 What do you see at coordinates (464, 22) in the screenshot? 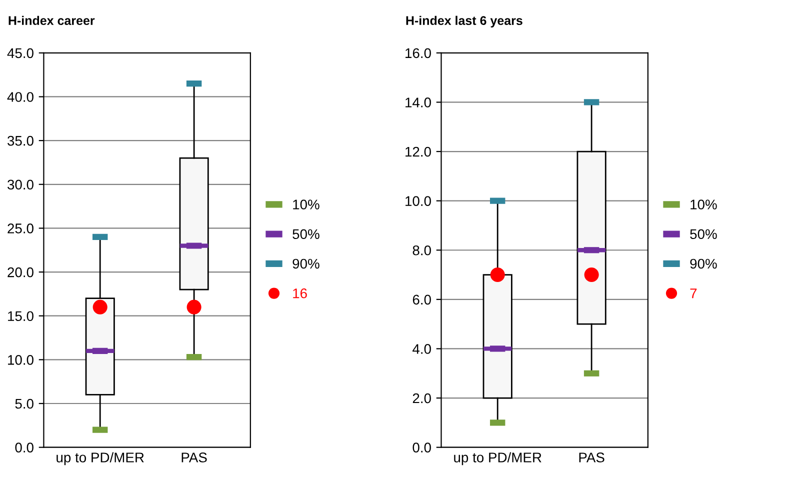
I see `chart-title: H-index last 6 years` at bounding box center [464, 22].